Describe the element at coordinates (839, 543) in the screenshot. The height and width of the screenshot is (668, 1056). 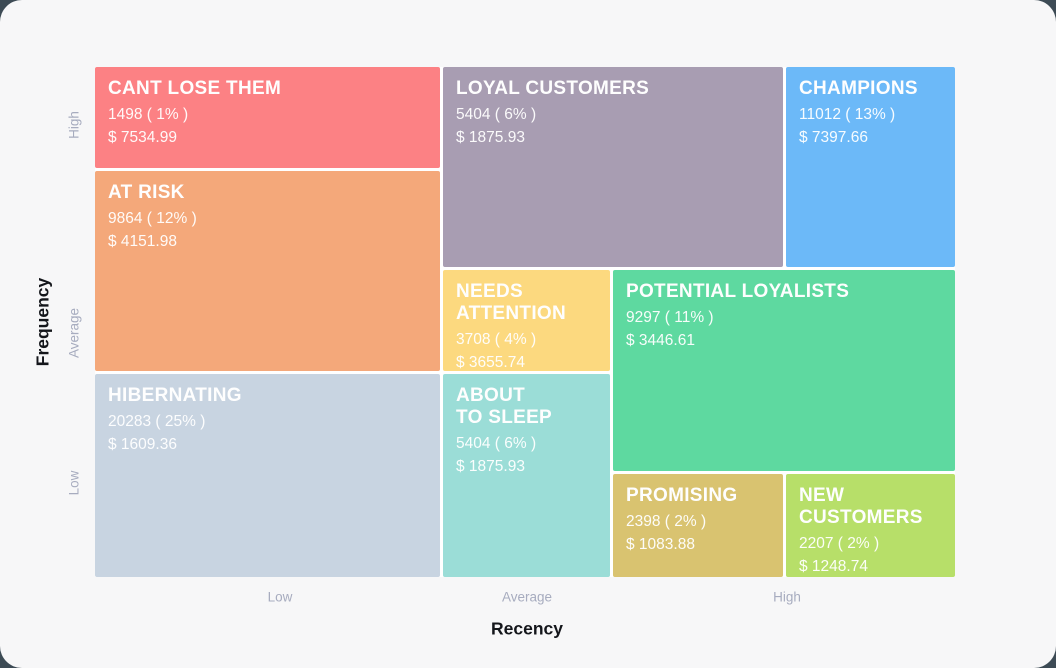
I see `segment-count: 2207 ( 2% )` at that location.